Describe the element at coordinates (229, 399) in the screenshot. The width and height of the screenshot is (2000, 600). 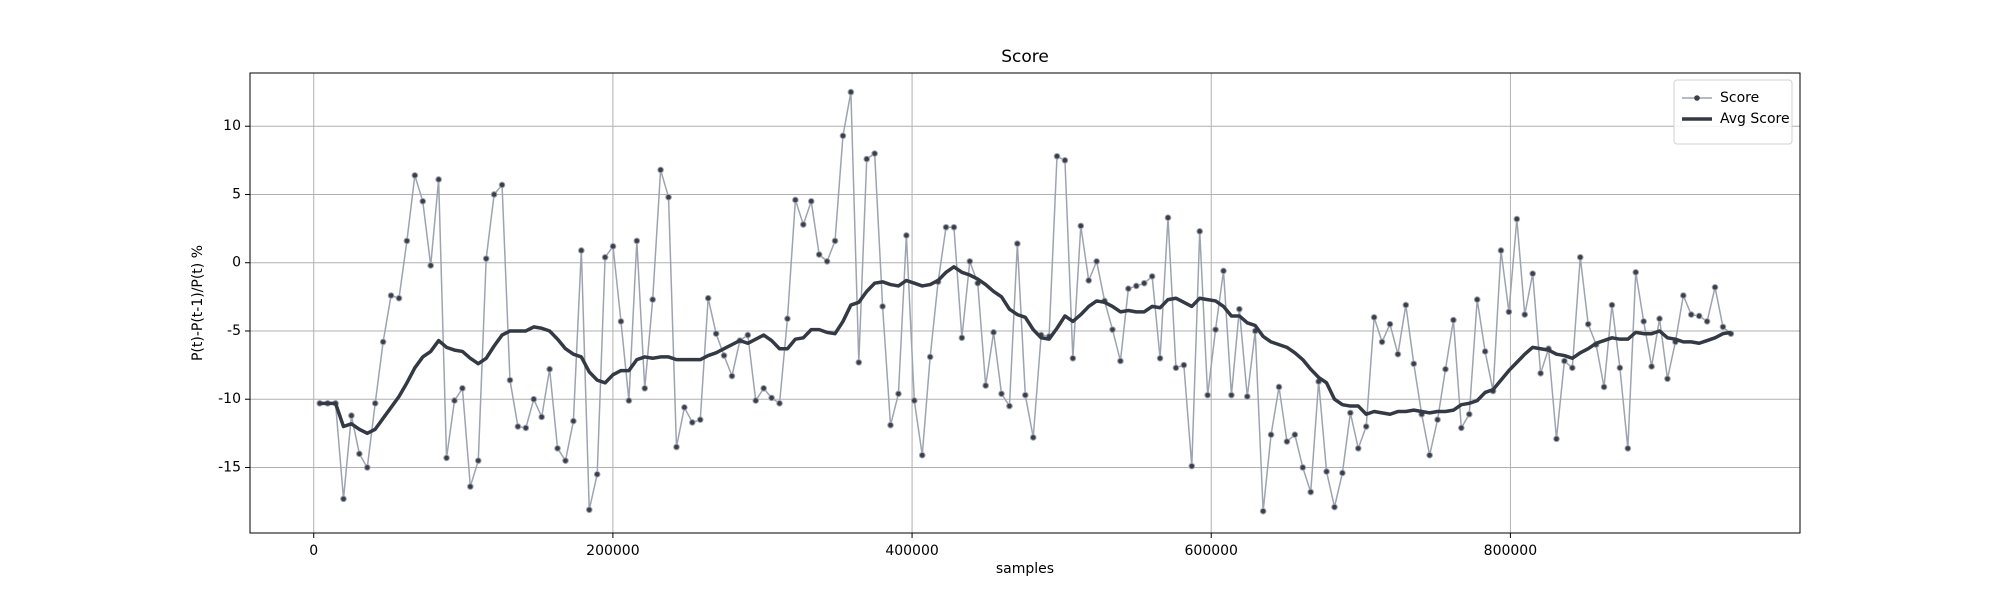
I see `y-tick-label: -10` at that location.